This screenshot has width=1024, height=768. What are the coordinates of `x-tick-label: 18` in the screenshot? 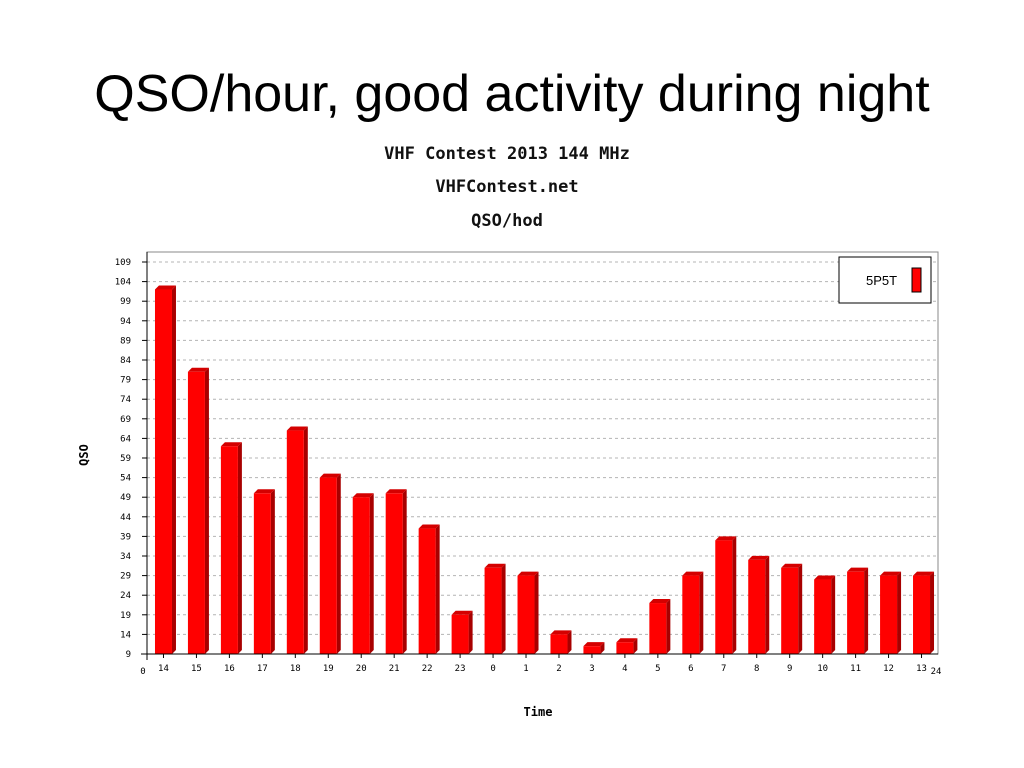 It's located at (295, 669).